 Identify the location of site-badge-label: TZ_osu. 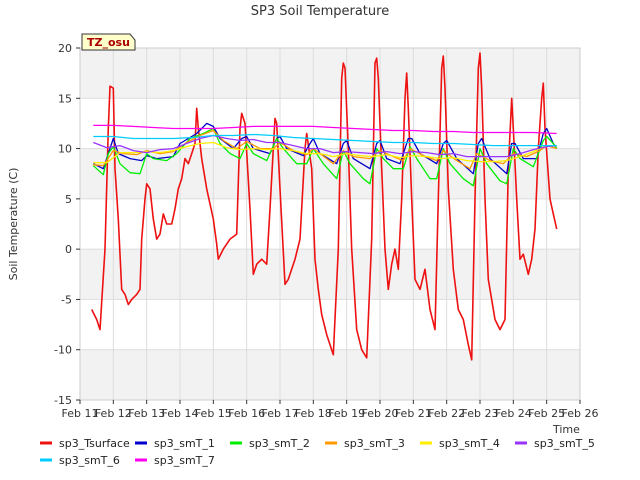
(108, 42).